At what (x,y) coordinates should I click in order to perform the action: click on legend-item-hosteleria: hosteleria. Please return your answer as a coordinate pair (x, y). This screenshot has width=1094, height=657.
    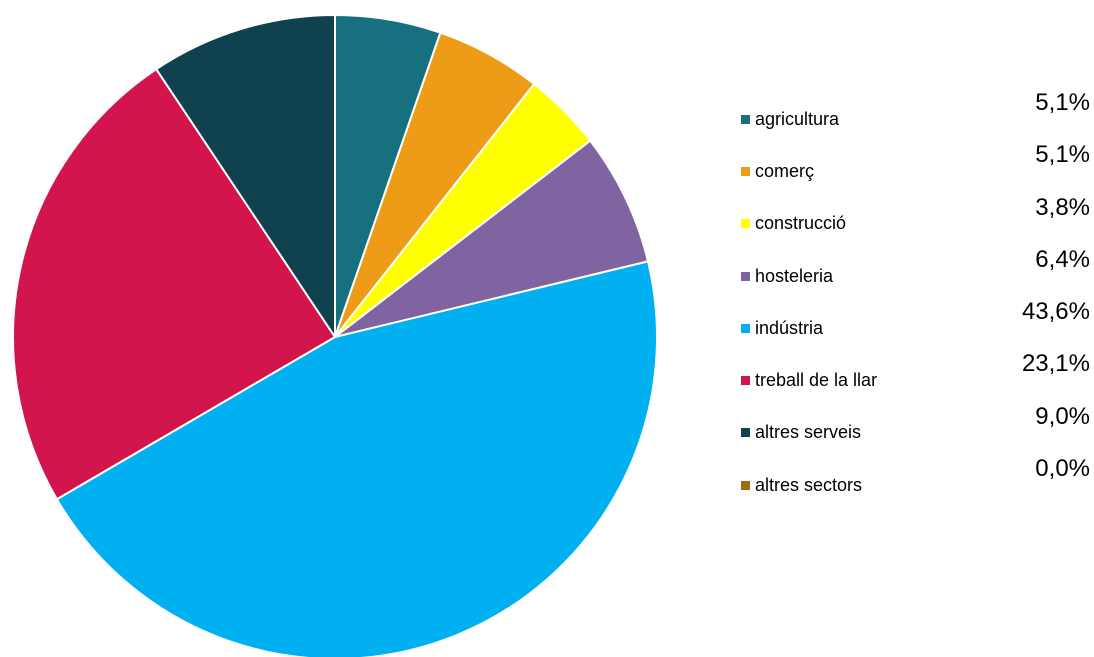
    Looking at the image, I should click on (831, 276).